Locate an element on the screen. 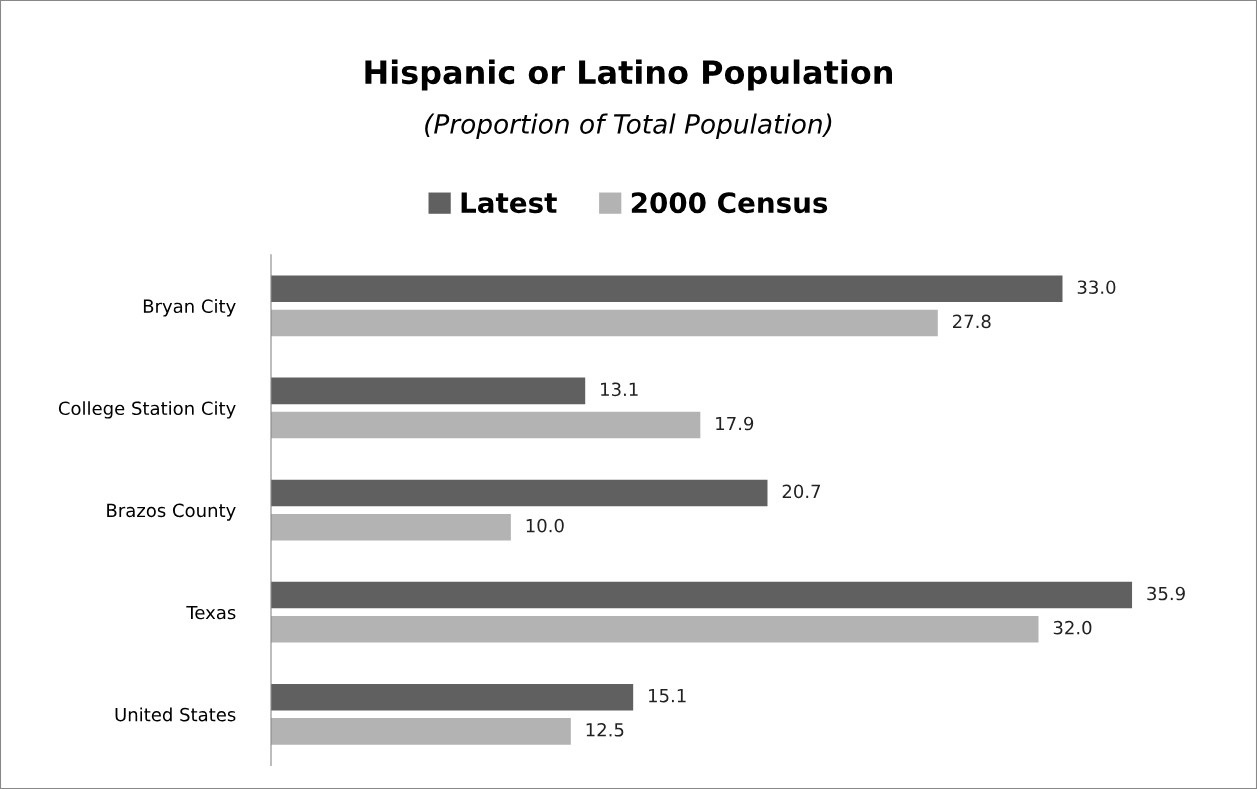 This screenshot has height=789, width=1257. data-label: 10.0 is located at coordinates (545, 525).